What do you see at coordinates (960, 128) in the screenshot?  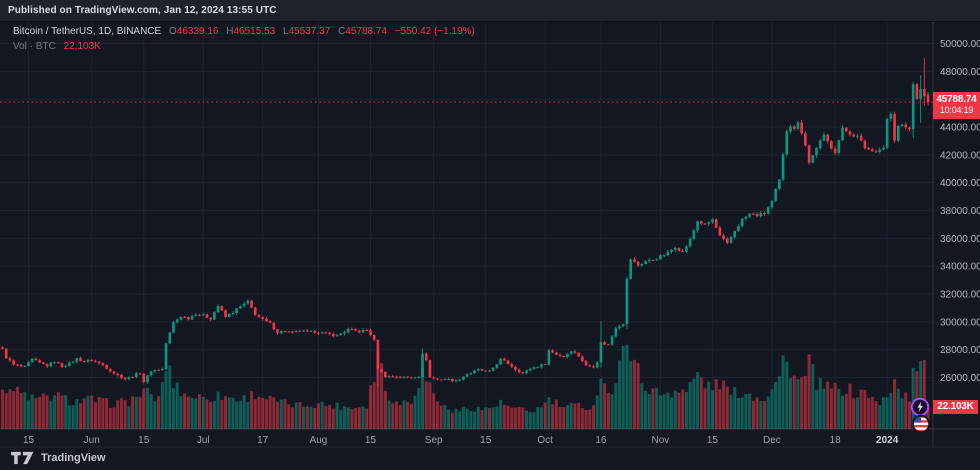 I see `svg-text: 44000.00` at bounding box center [960, 128].